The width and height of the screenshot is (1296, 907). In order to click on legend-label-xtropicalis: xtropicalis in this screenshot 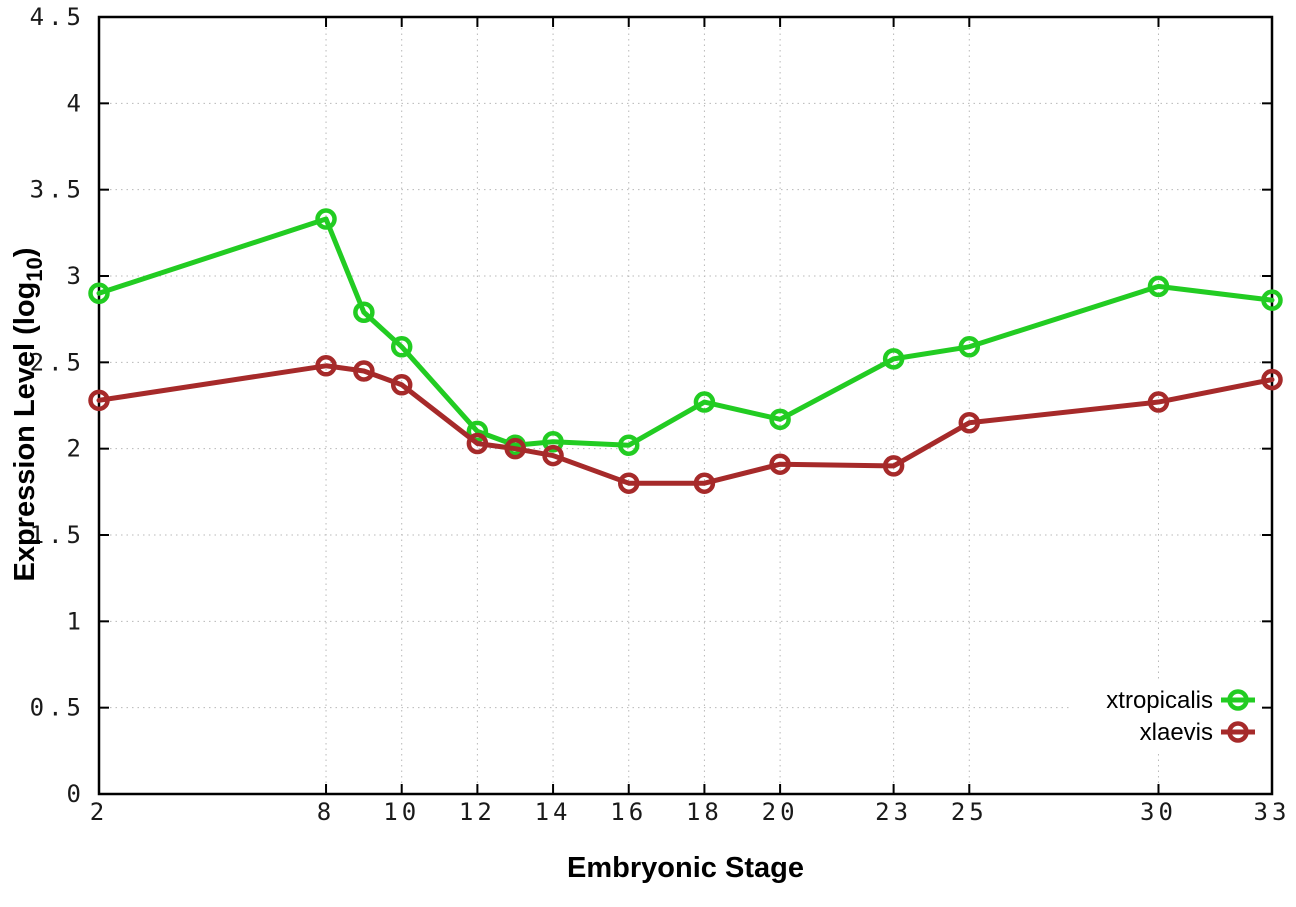, I will do `click(1159, 700)`.